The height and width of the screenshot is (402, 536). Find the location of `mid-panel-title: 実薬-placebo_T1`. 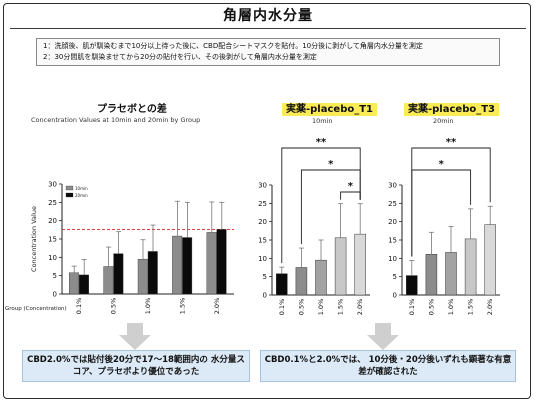

mid-panel-title: 実薬-placebo_T1 is located at coordinates (330, 108).